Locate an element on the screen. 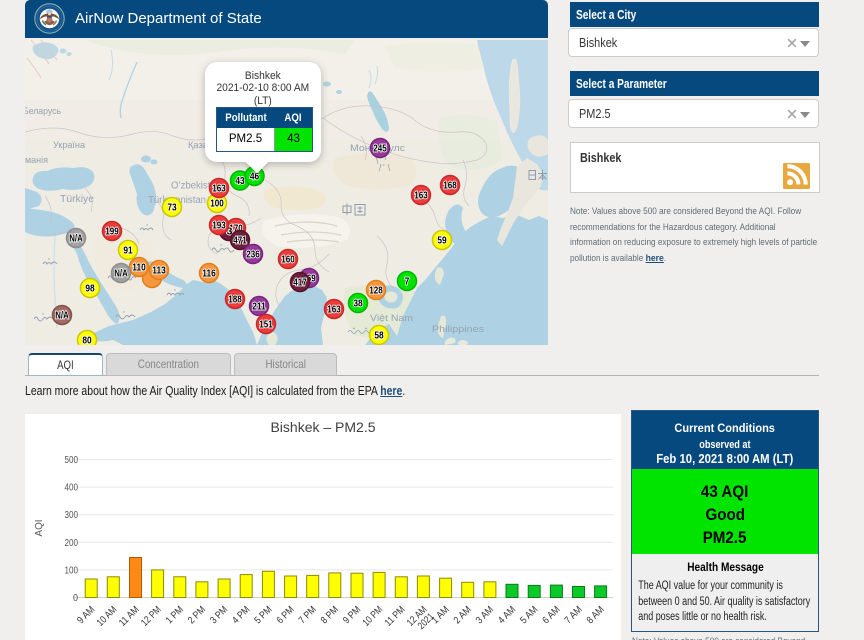  svg-text: 91 is located at coordinates (127, 251).